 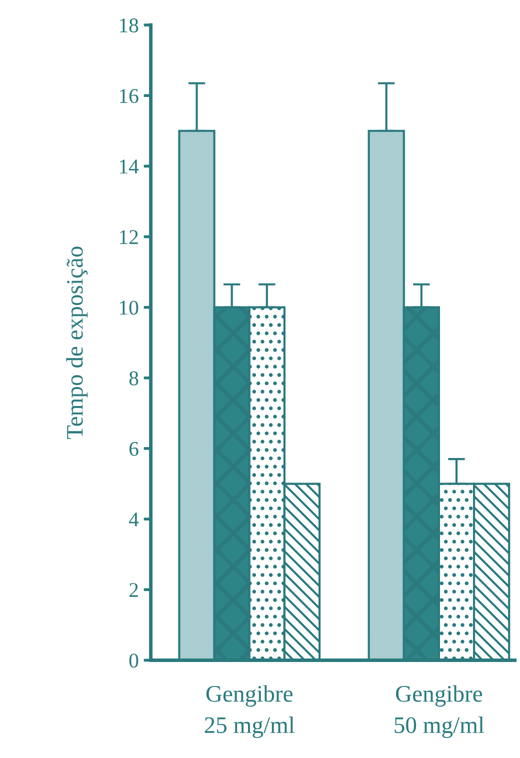 What do you see at coordinates (133, 661) in the screenshot?
I see `y-tick-label: 0` at bounding box center [133, 661].